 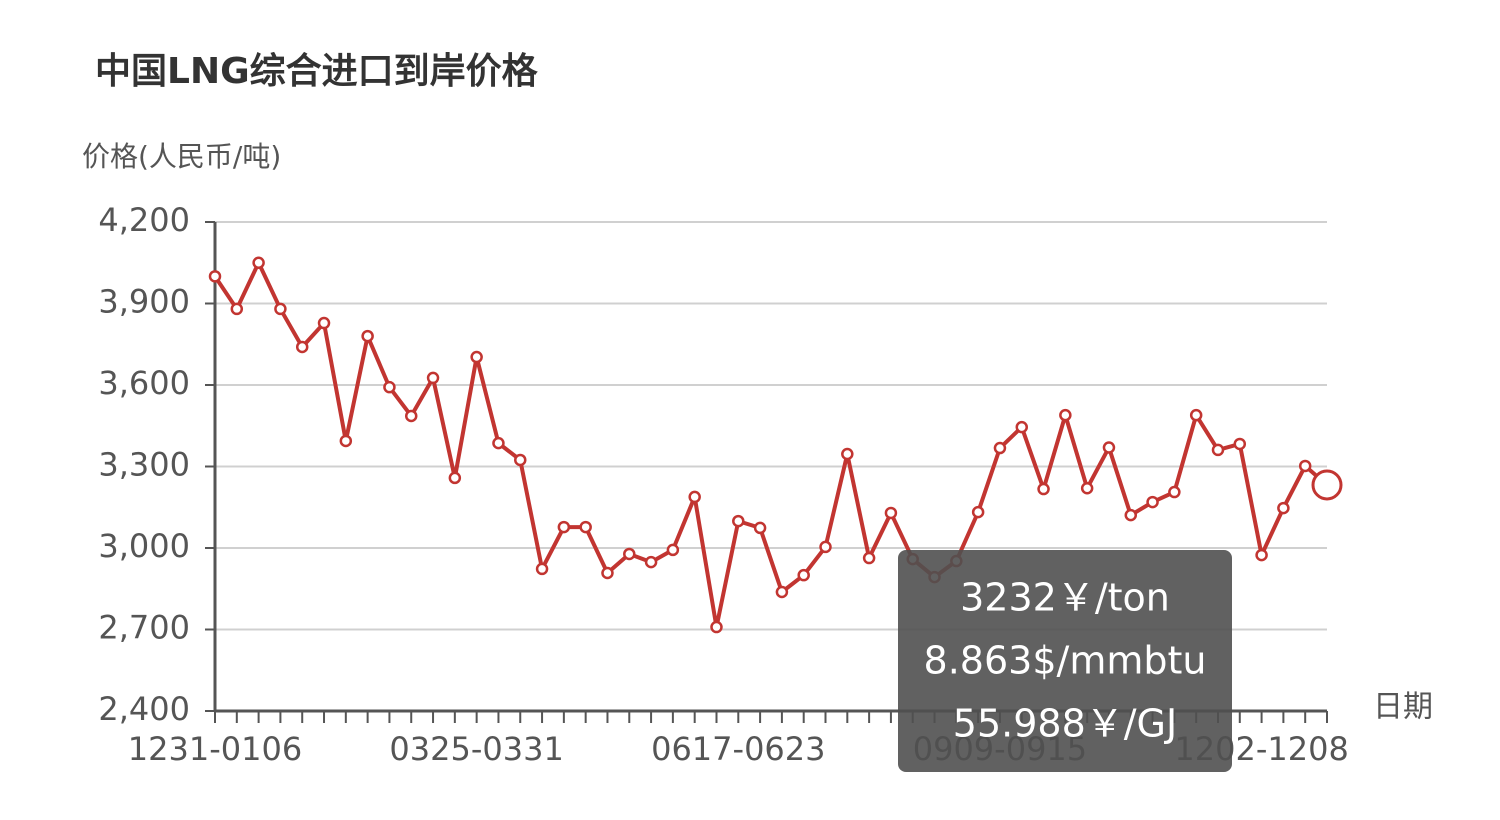 What do you see at coordinates (144, 383) in the screenshot?
I see `y-tick-label: 3,600` at bounding box center [144, 383].